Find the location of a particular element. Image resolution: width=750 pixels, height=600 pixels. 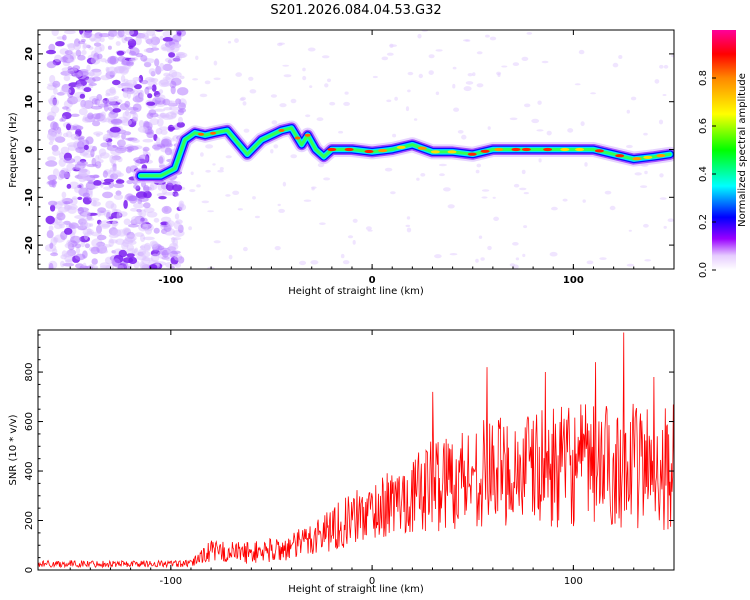

x-tick-label: 100 is located at coordinates (573, 581).